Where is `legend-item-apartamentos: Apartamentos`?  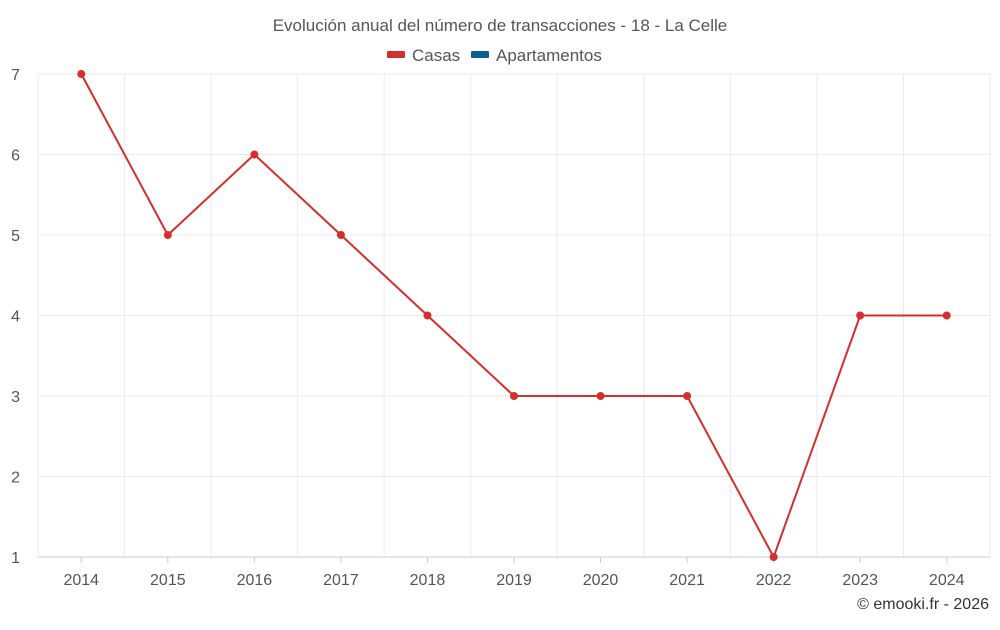
legend-item-apartamentos: Apartamentos is located at coordinates (536, 55).